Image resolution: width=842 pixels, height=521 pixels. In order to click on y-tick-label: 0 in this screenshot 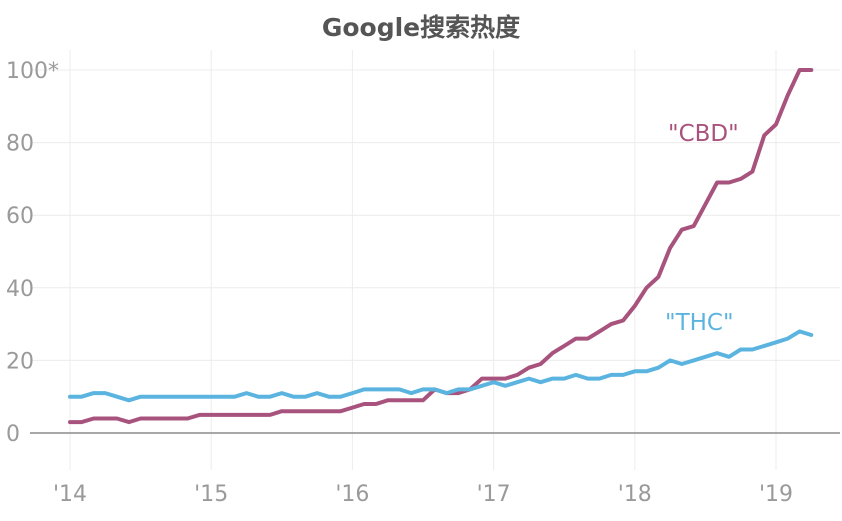, I will do `click(13, 434)`.